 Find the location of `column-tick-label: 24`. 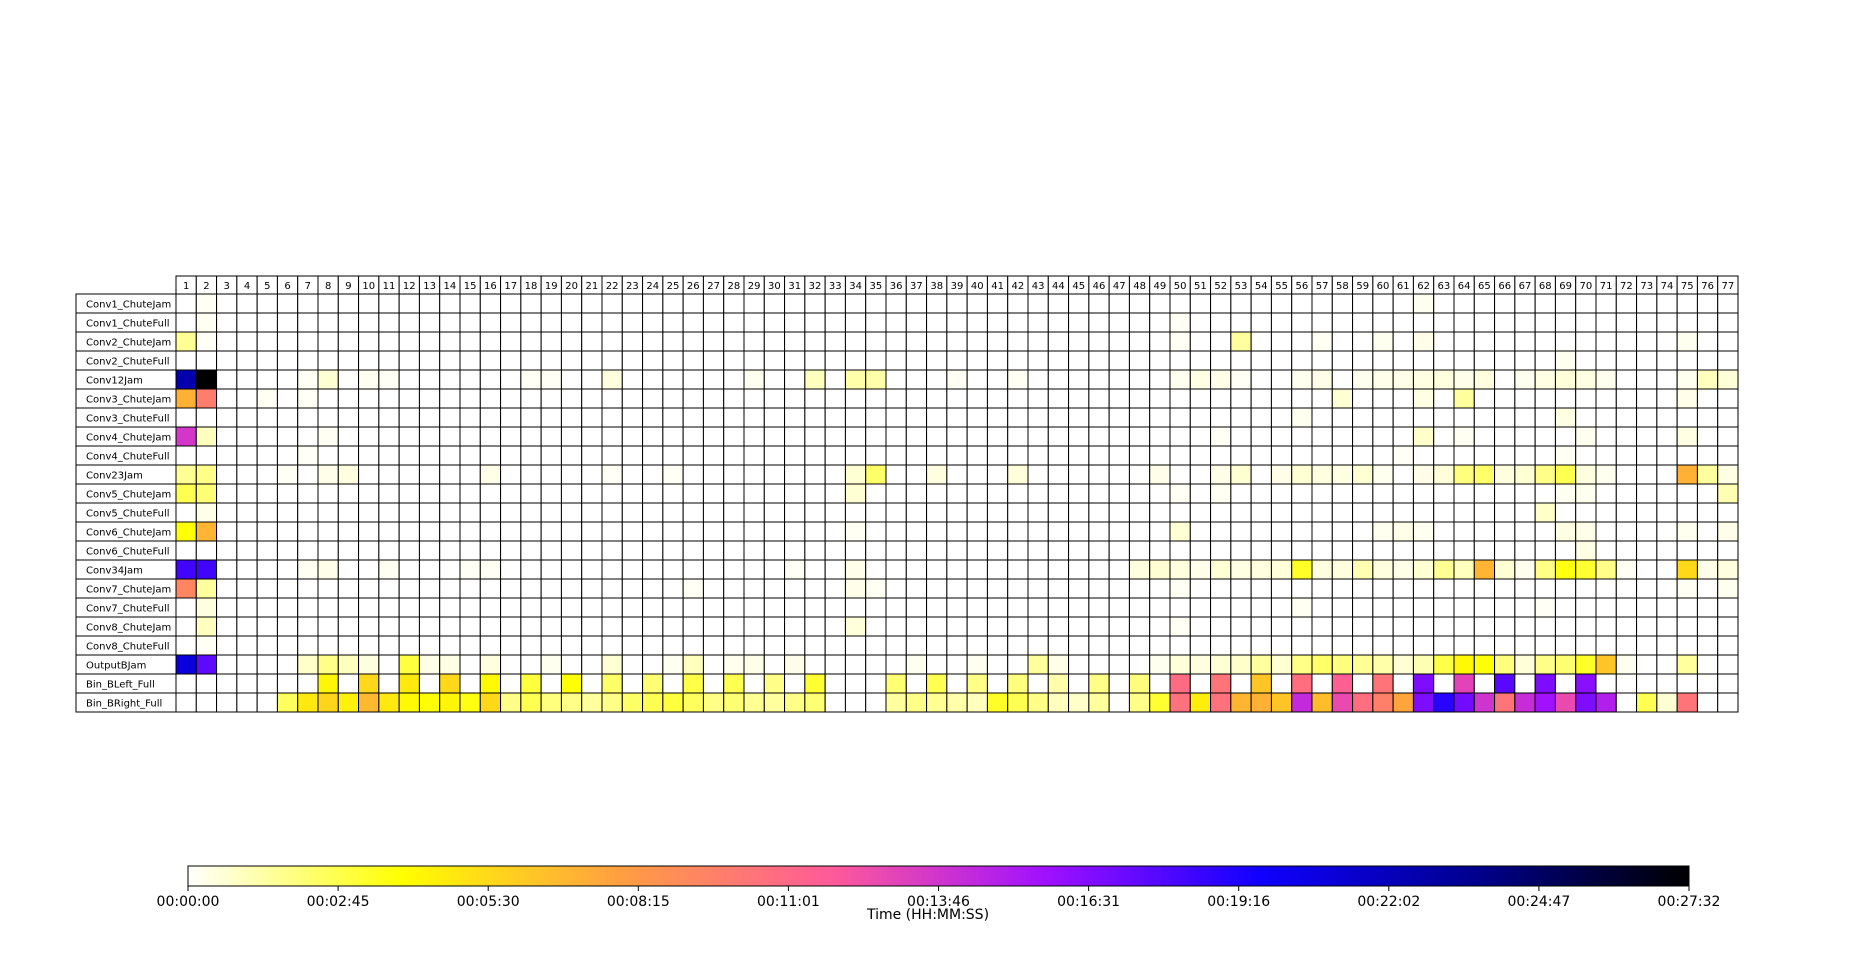

column-tick-label: 24 is located at coordinates (652, 286).